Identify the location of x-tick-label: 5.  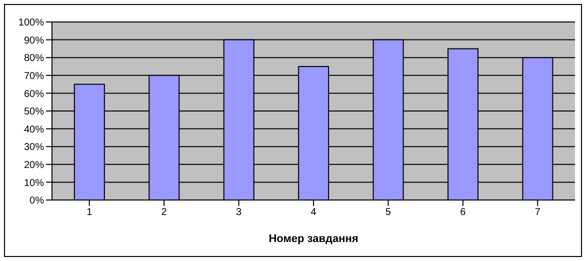
(388, 212).